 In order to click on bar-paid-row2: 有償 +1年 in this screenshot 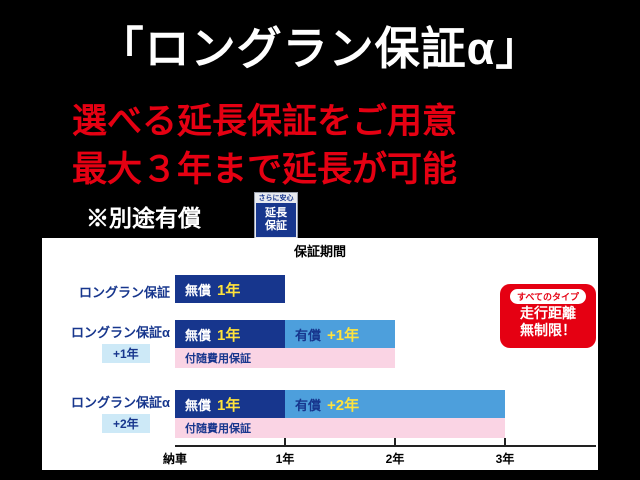, I will do `click(340, 334)`.